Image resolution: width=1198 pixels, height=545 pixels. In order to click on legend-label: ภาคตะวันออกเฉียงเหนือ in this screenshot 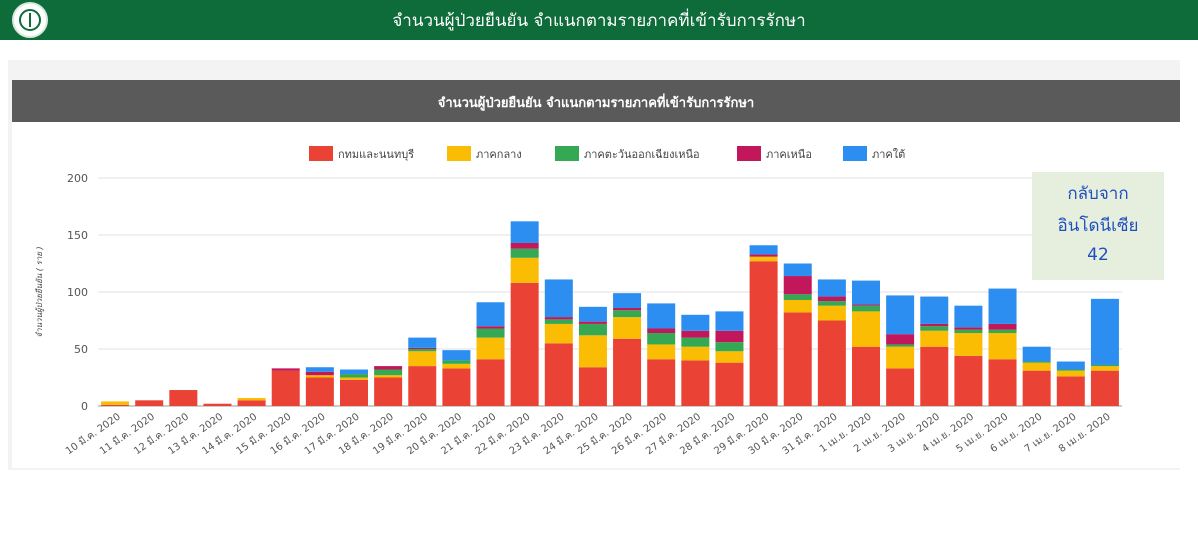, I will do `click(642, 154)`.